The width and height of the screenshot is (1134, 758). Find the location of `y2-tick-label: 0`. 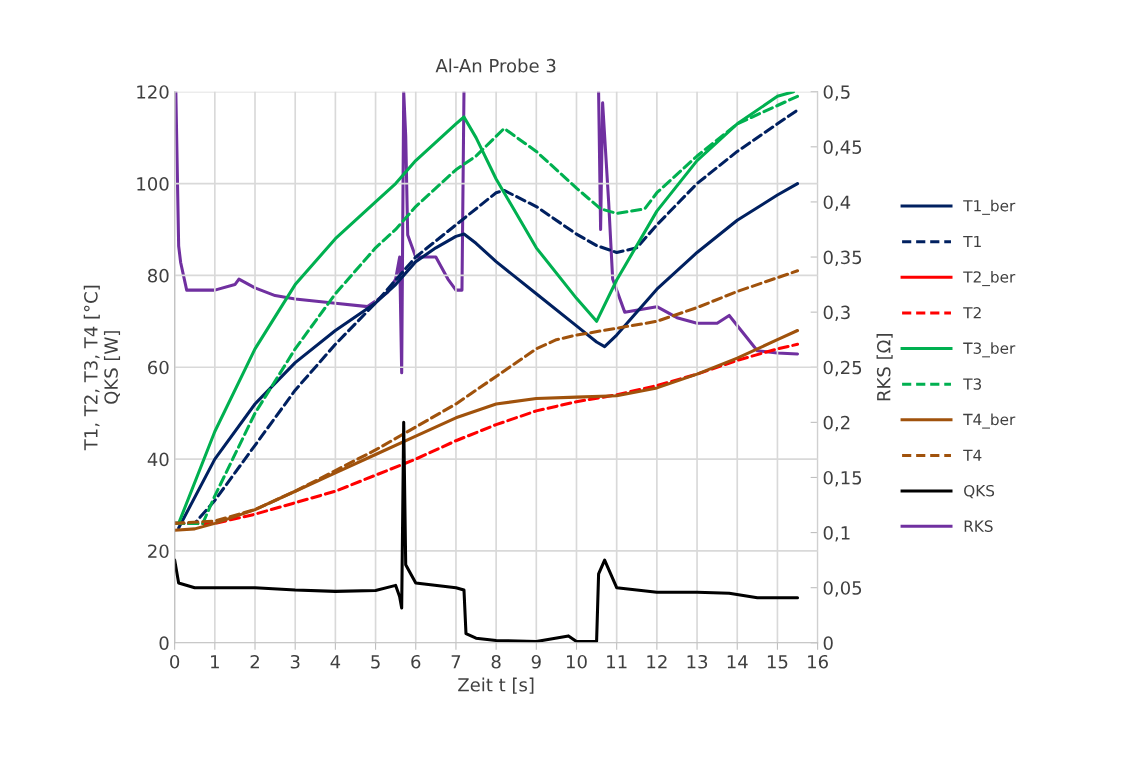

y2-tick-label: 0 is located at coordinates (828, 643).